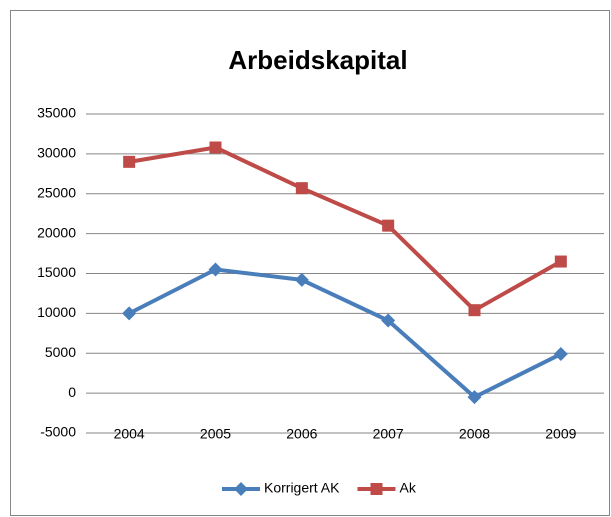  What do you see at coordinates (56, 113) in the screenshot?
I see `y-tick-label: 35000` at bounding box center [56, 113].